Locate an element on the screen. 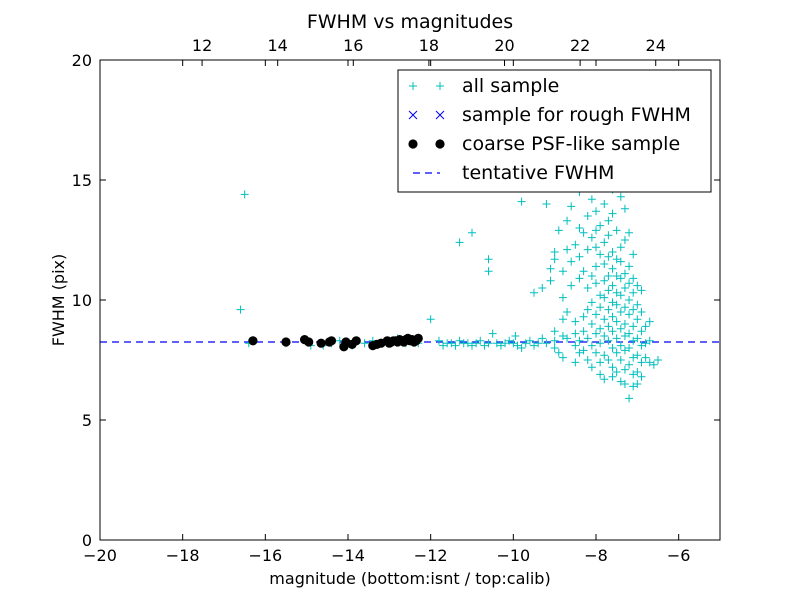 The image size is (800, 600). x-tick-label: −18 is located at coordinates (183, 555).